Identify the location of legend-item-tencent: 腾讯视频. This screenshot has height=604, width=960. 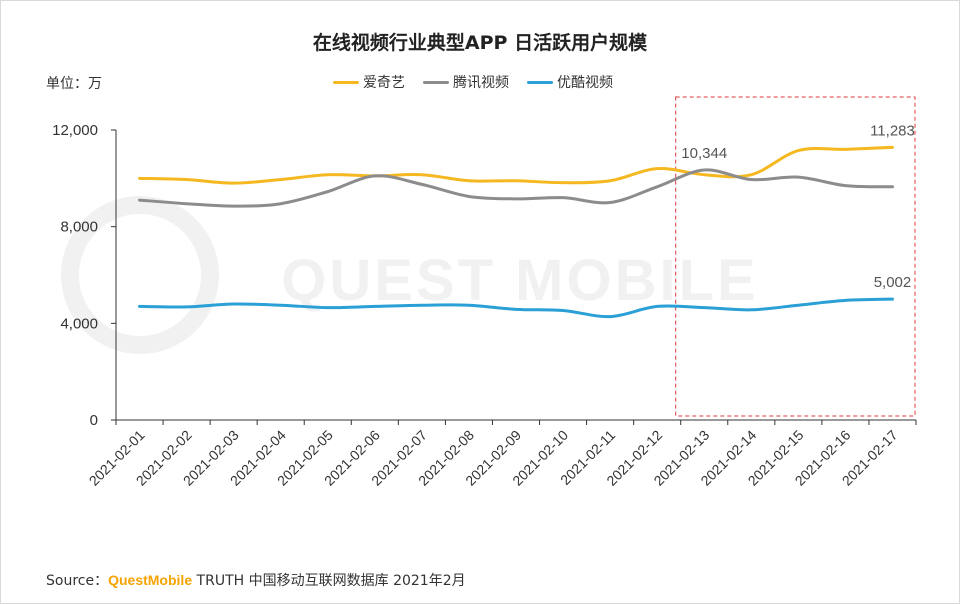
(466, 82).